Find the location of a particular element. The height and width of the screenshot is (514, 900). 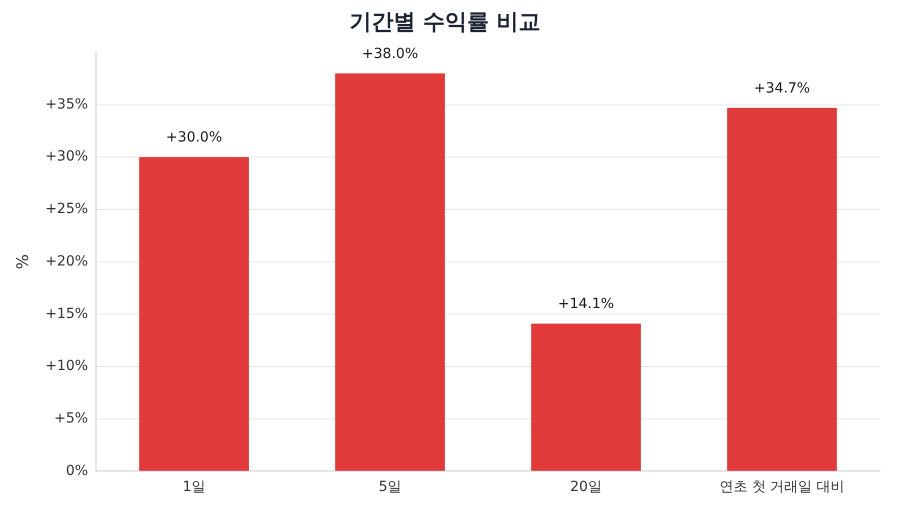

chart-title: 기간별 수익률 비교 is located at coordinates (445, 22).